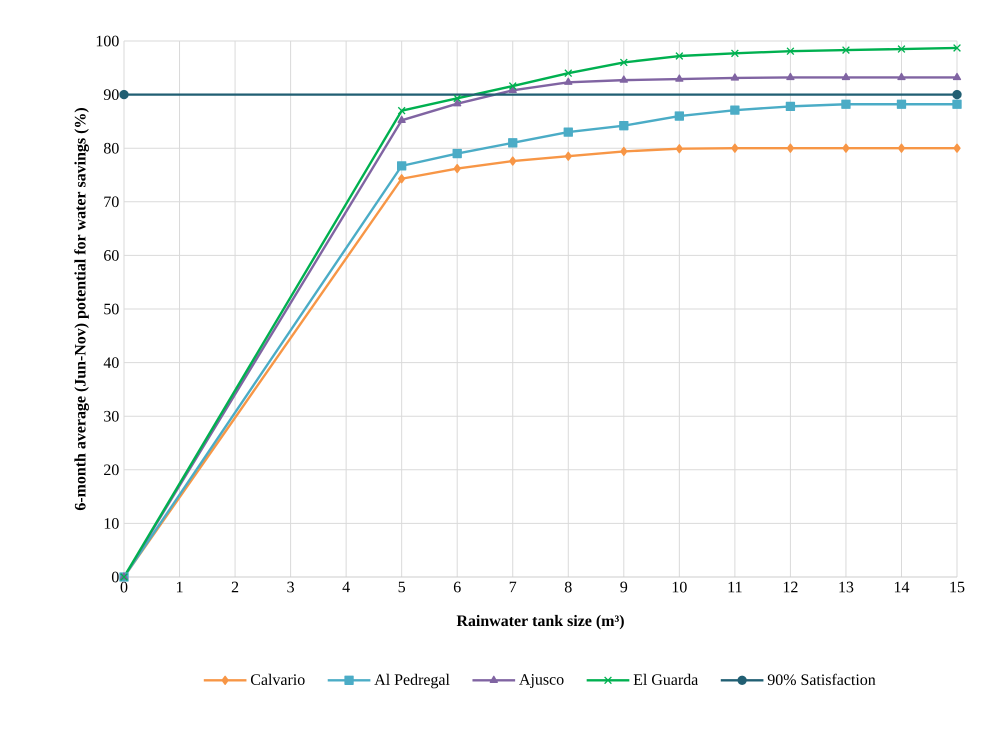 Image resolution: width=984 pixels, height=729 pixels. Describe the element at coordinates (346, 587) in the screenshot. I see `x-tick-label: 4` at that location.